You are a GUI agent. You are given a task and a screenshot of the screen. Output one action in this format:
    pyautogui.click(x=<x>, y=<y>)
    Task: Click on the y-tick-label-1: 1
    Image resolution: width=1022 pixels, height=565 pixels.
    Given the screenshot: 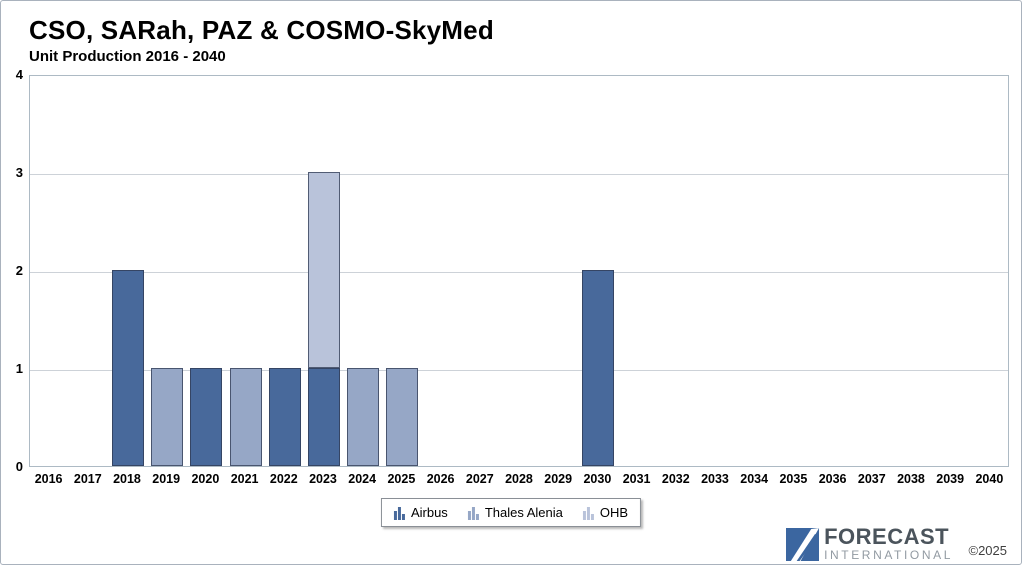 What is the action you would take?
    pyautogui.click(x=19, y=368)
    